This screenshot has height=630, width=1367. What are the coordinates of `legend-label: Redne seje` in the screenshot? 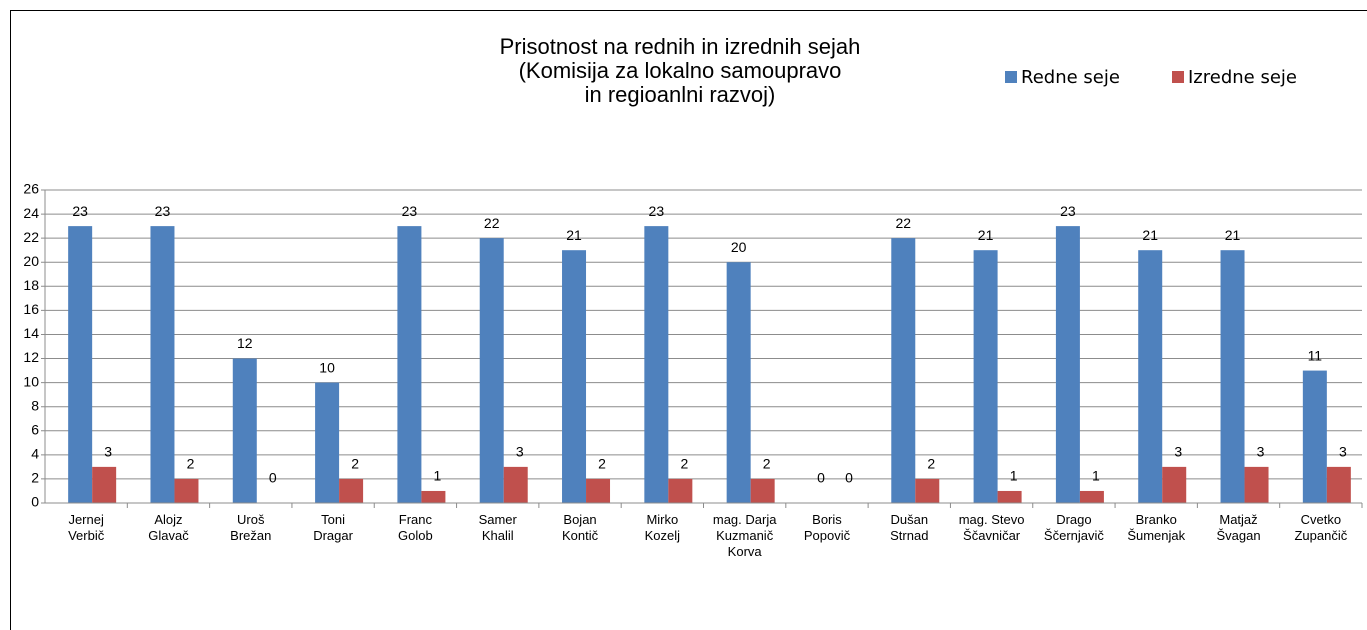 It's located at (1070, 77).